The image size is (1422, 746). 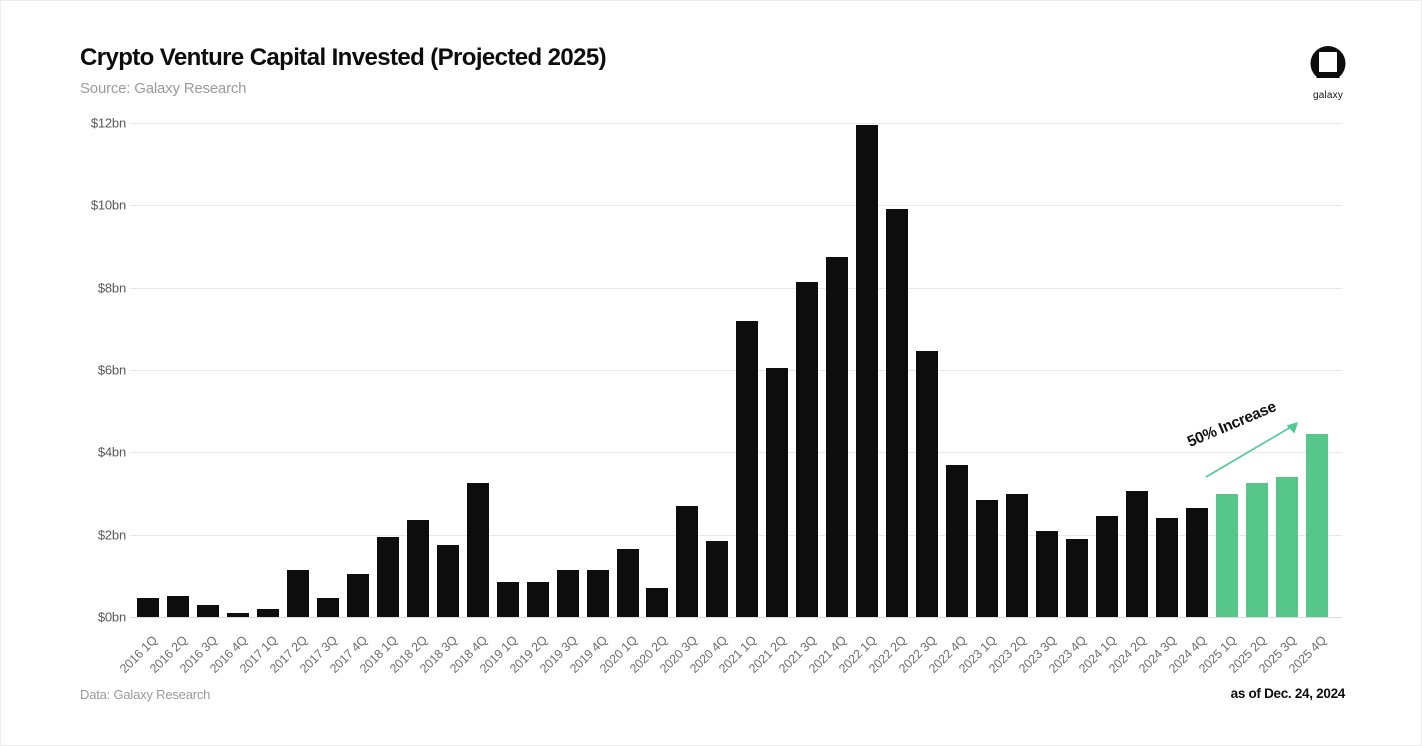 What do you see at coordinates (111, 617) in the screenshot?
I see `y-tick-label: $0bn` at bounding box center [111, 617].